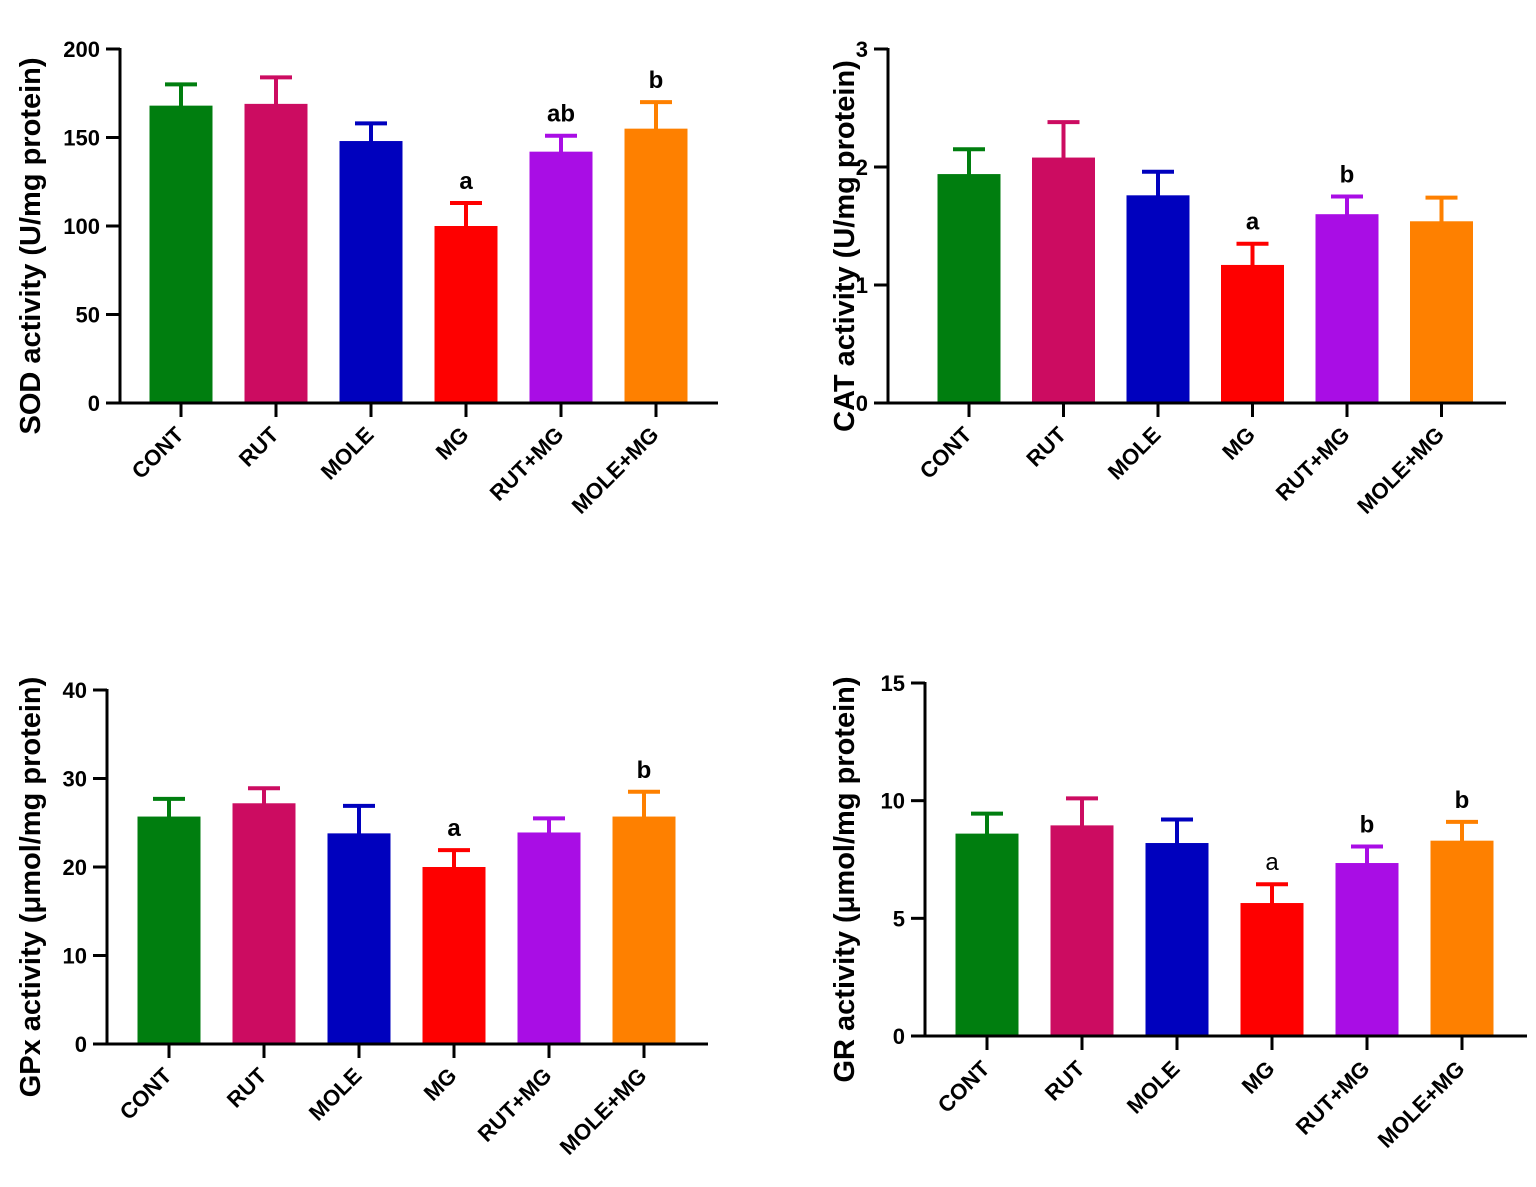  What do you see at coordinates (845, 246) in the screenshot?
I see `y-axis-label: CAT activity (U/mg protein)` at bounding box center [845, 246].